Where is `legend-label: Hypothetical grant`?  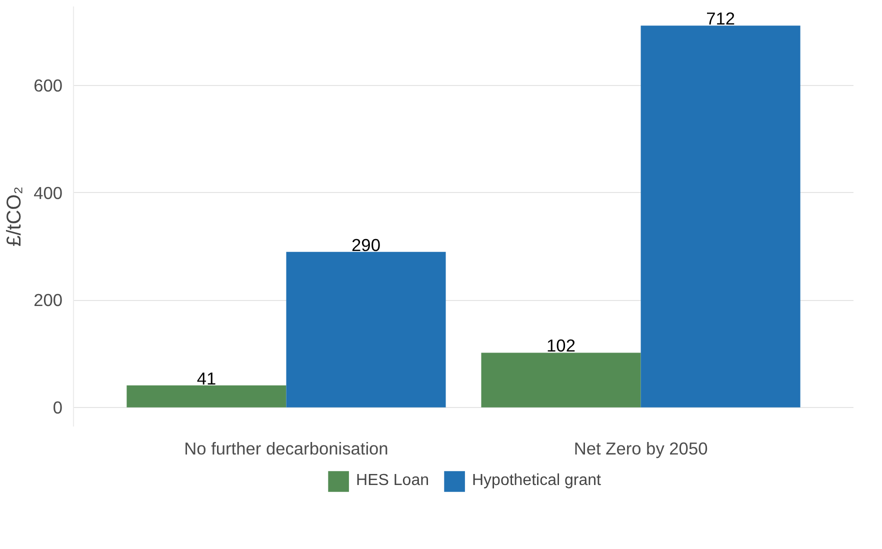 legend-label: Hypothetical grant is located at coordinates (536, 481).